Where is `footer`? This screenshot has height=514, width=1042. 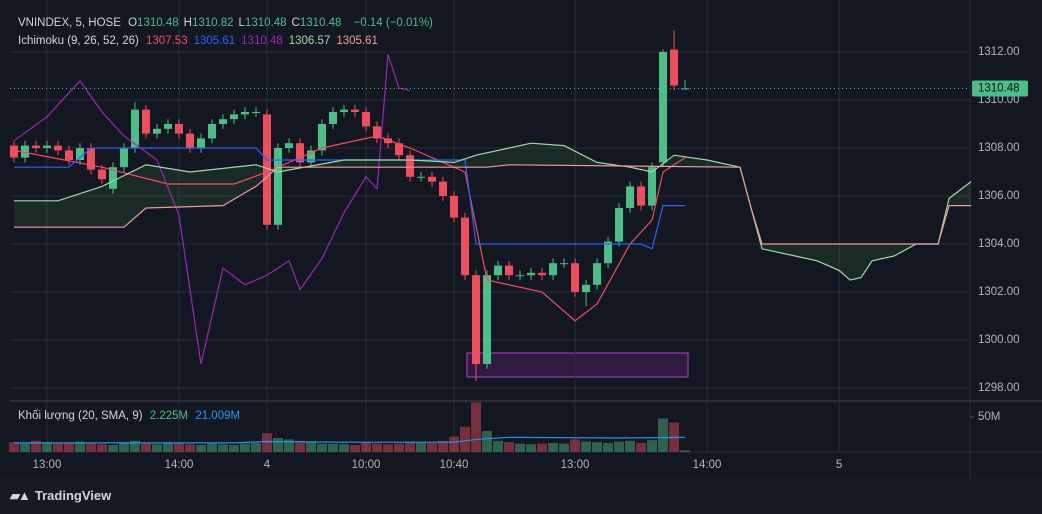
footer is located at coordinates (521, 496).